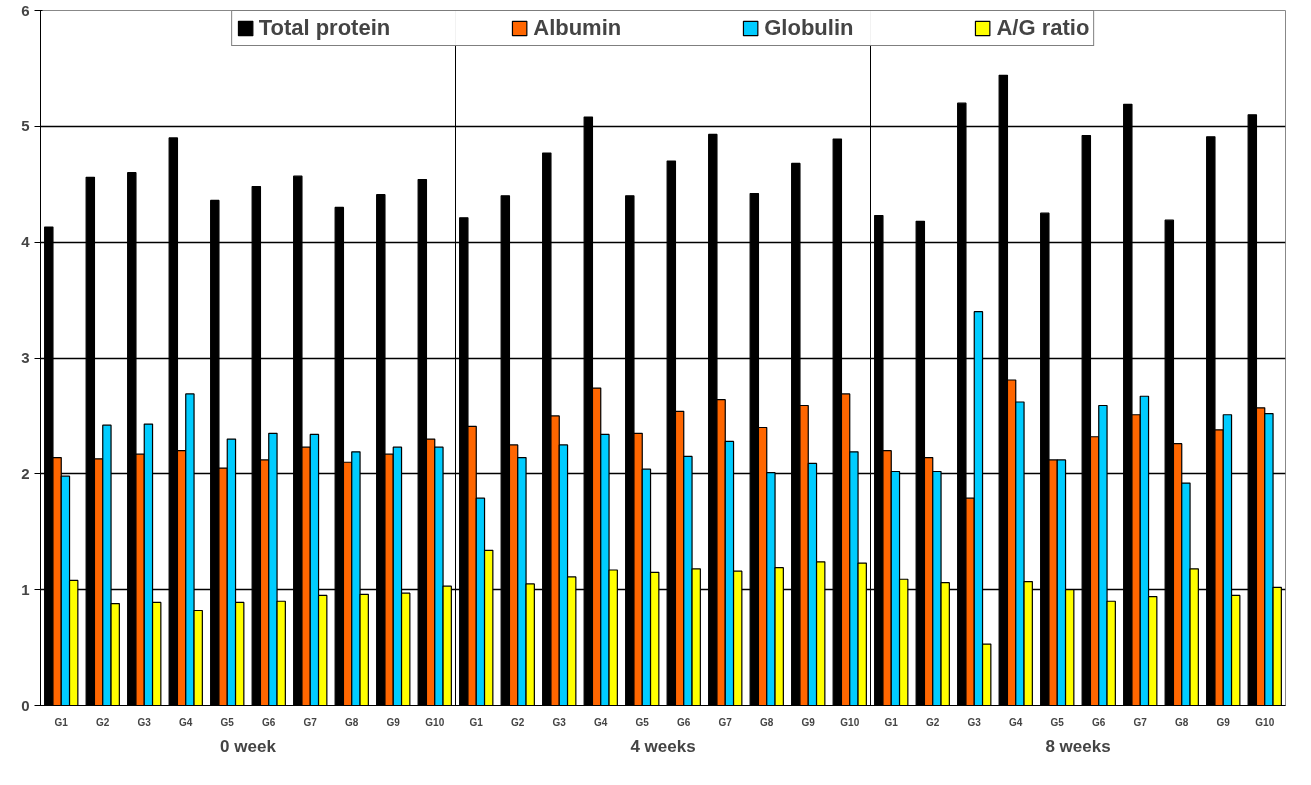 Image resolution: width=1311 pixels, height=785 pixels. What do you see at coordinates (25, 10) in the screenshot?
I see `y-tick-label: 6` at bounding box center [25, 10].